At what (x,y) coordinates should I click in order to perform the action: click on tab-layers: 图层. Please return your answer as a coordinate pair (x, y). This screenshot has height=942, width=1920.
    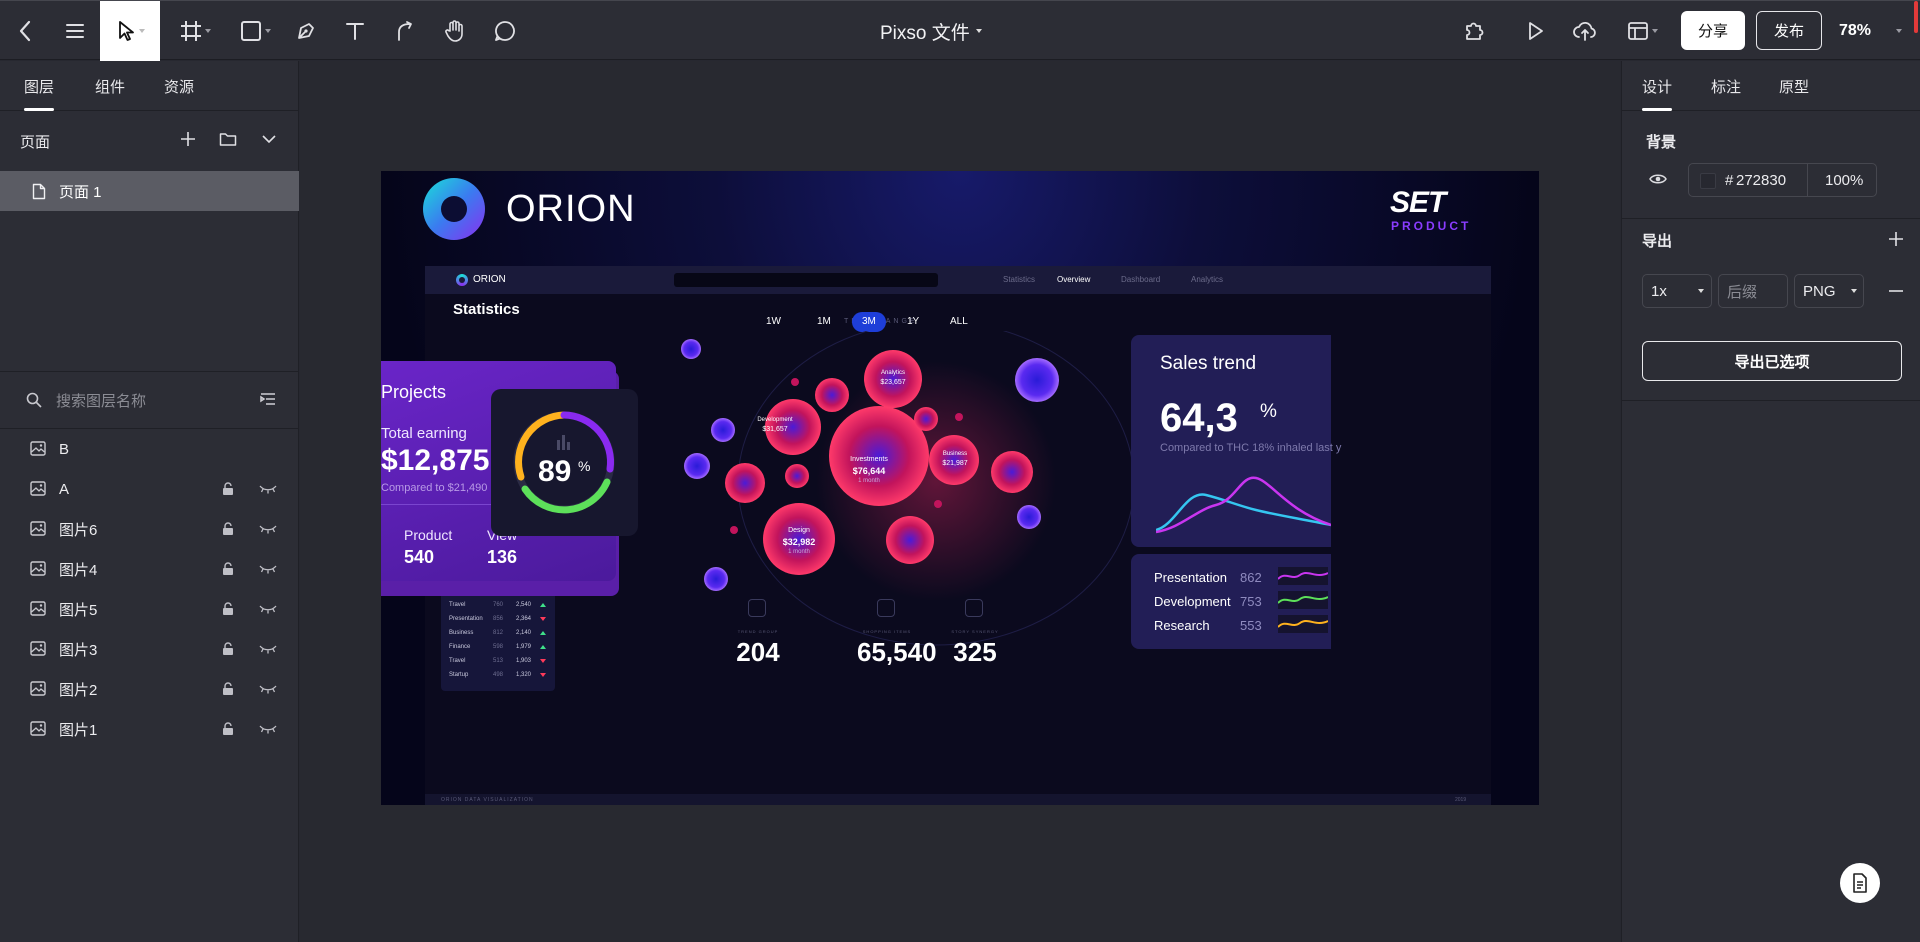
    Looking at the image, I should click on (39, 86).